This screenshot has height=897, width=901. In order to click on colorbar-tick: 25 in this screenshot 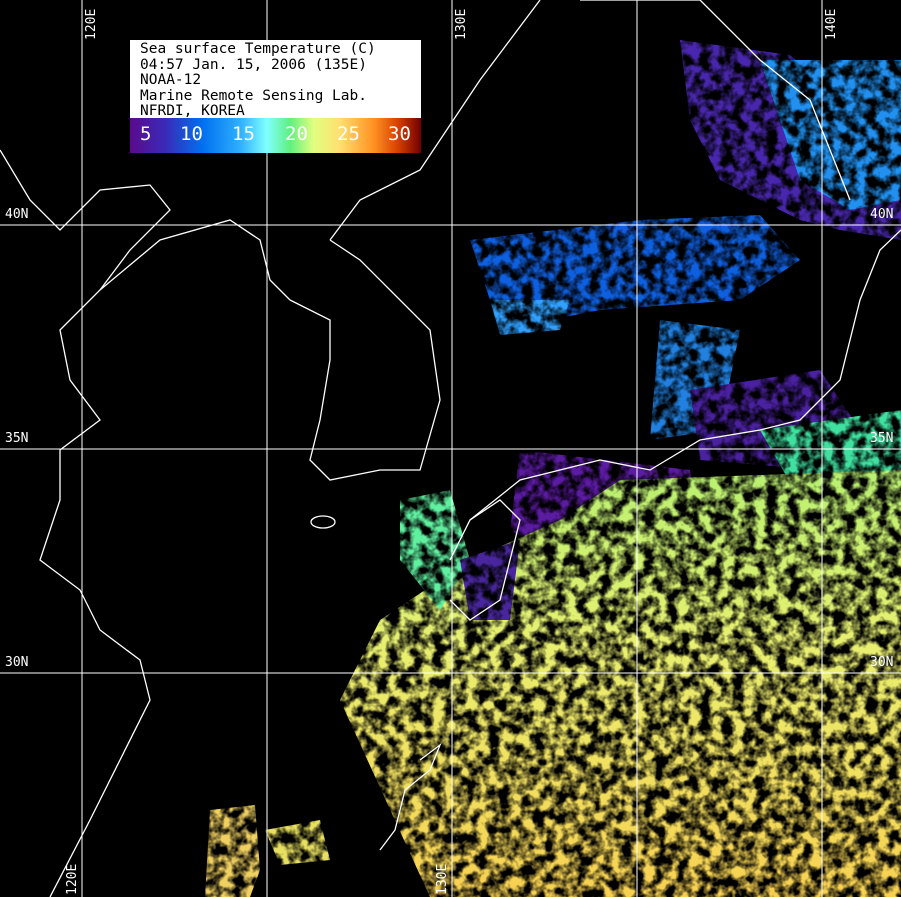, I will do `click(348, 134)`.